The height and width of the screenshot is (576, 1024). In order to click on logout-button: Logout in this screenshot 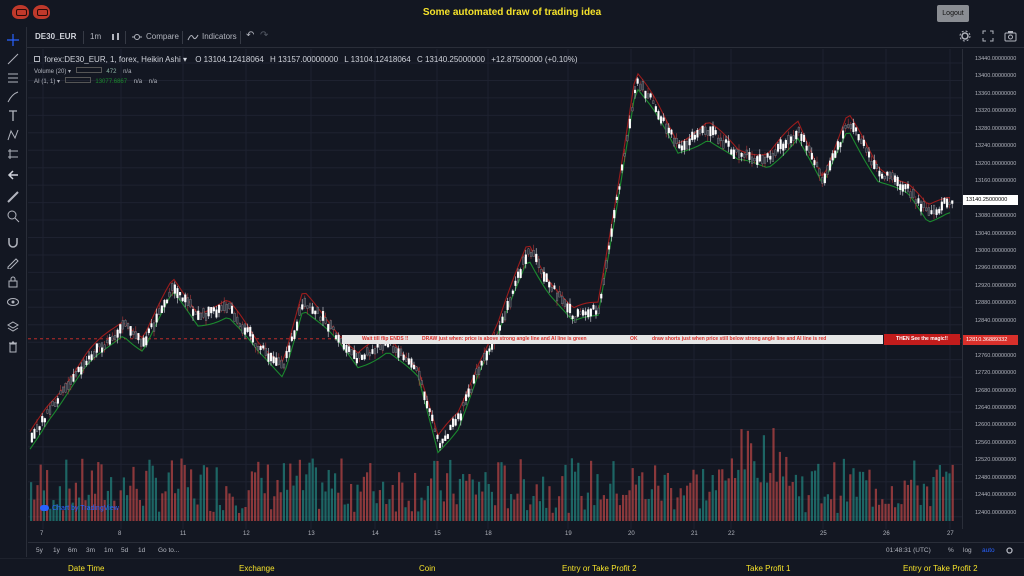, I will do `click(953, 13)`.